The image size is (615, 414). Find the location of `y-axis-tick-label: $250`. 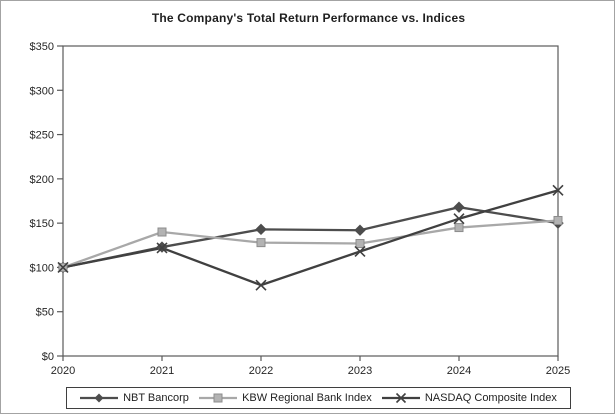

y-axis-tick-label: $250 is located at coordinates (42, 136).